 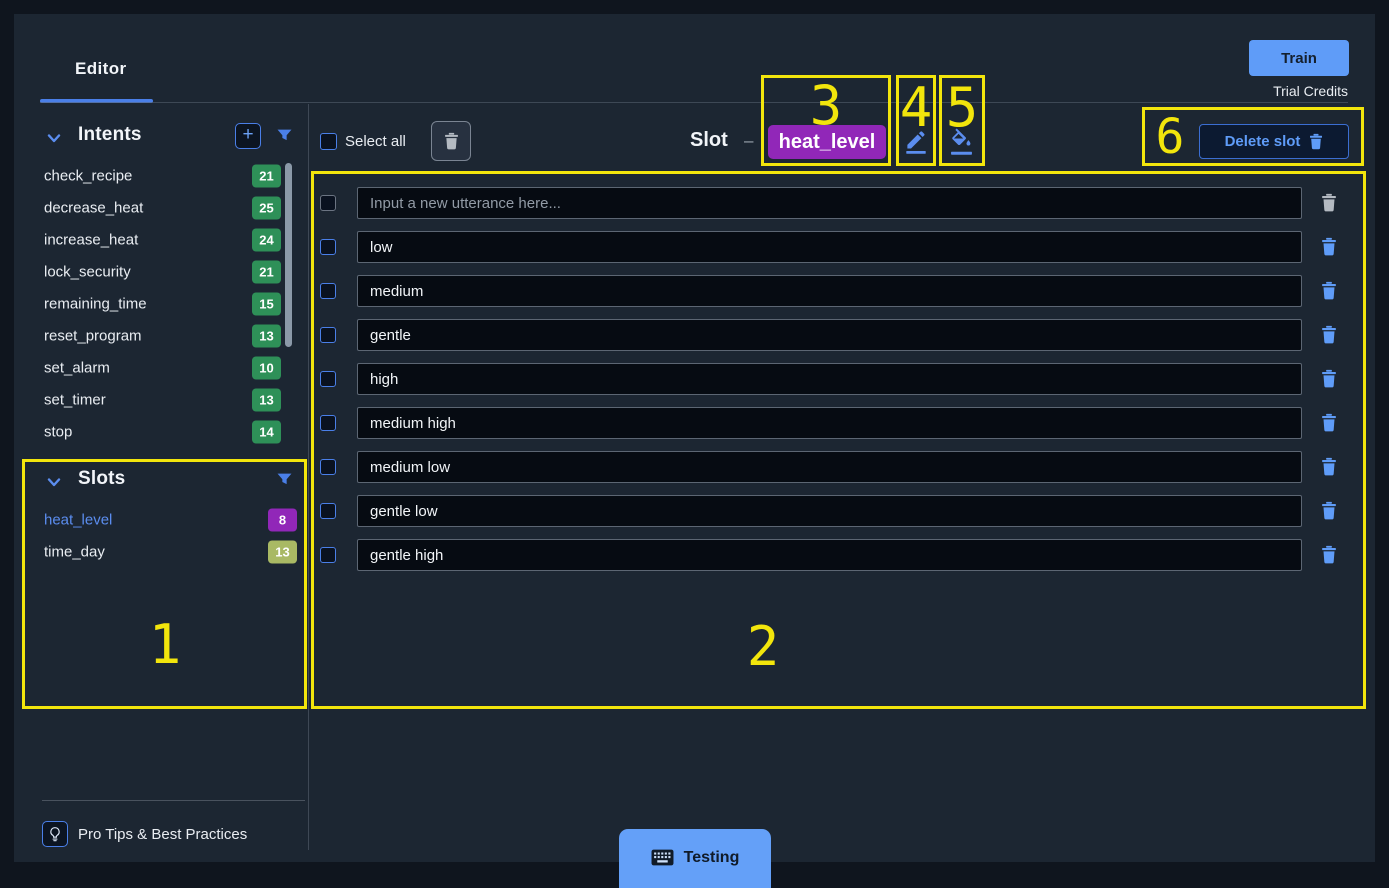 I want to click on new-utterance-input, so click(x=829, y=203).